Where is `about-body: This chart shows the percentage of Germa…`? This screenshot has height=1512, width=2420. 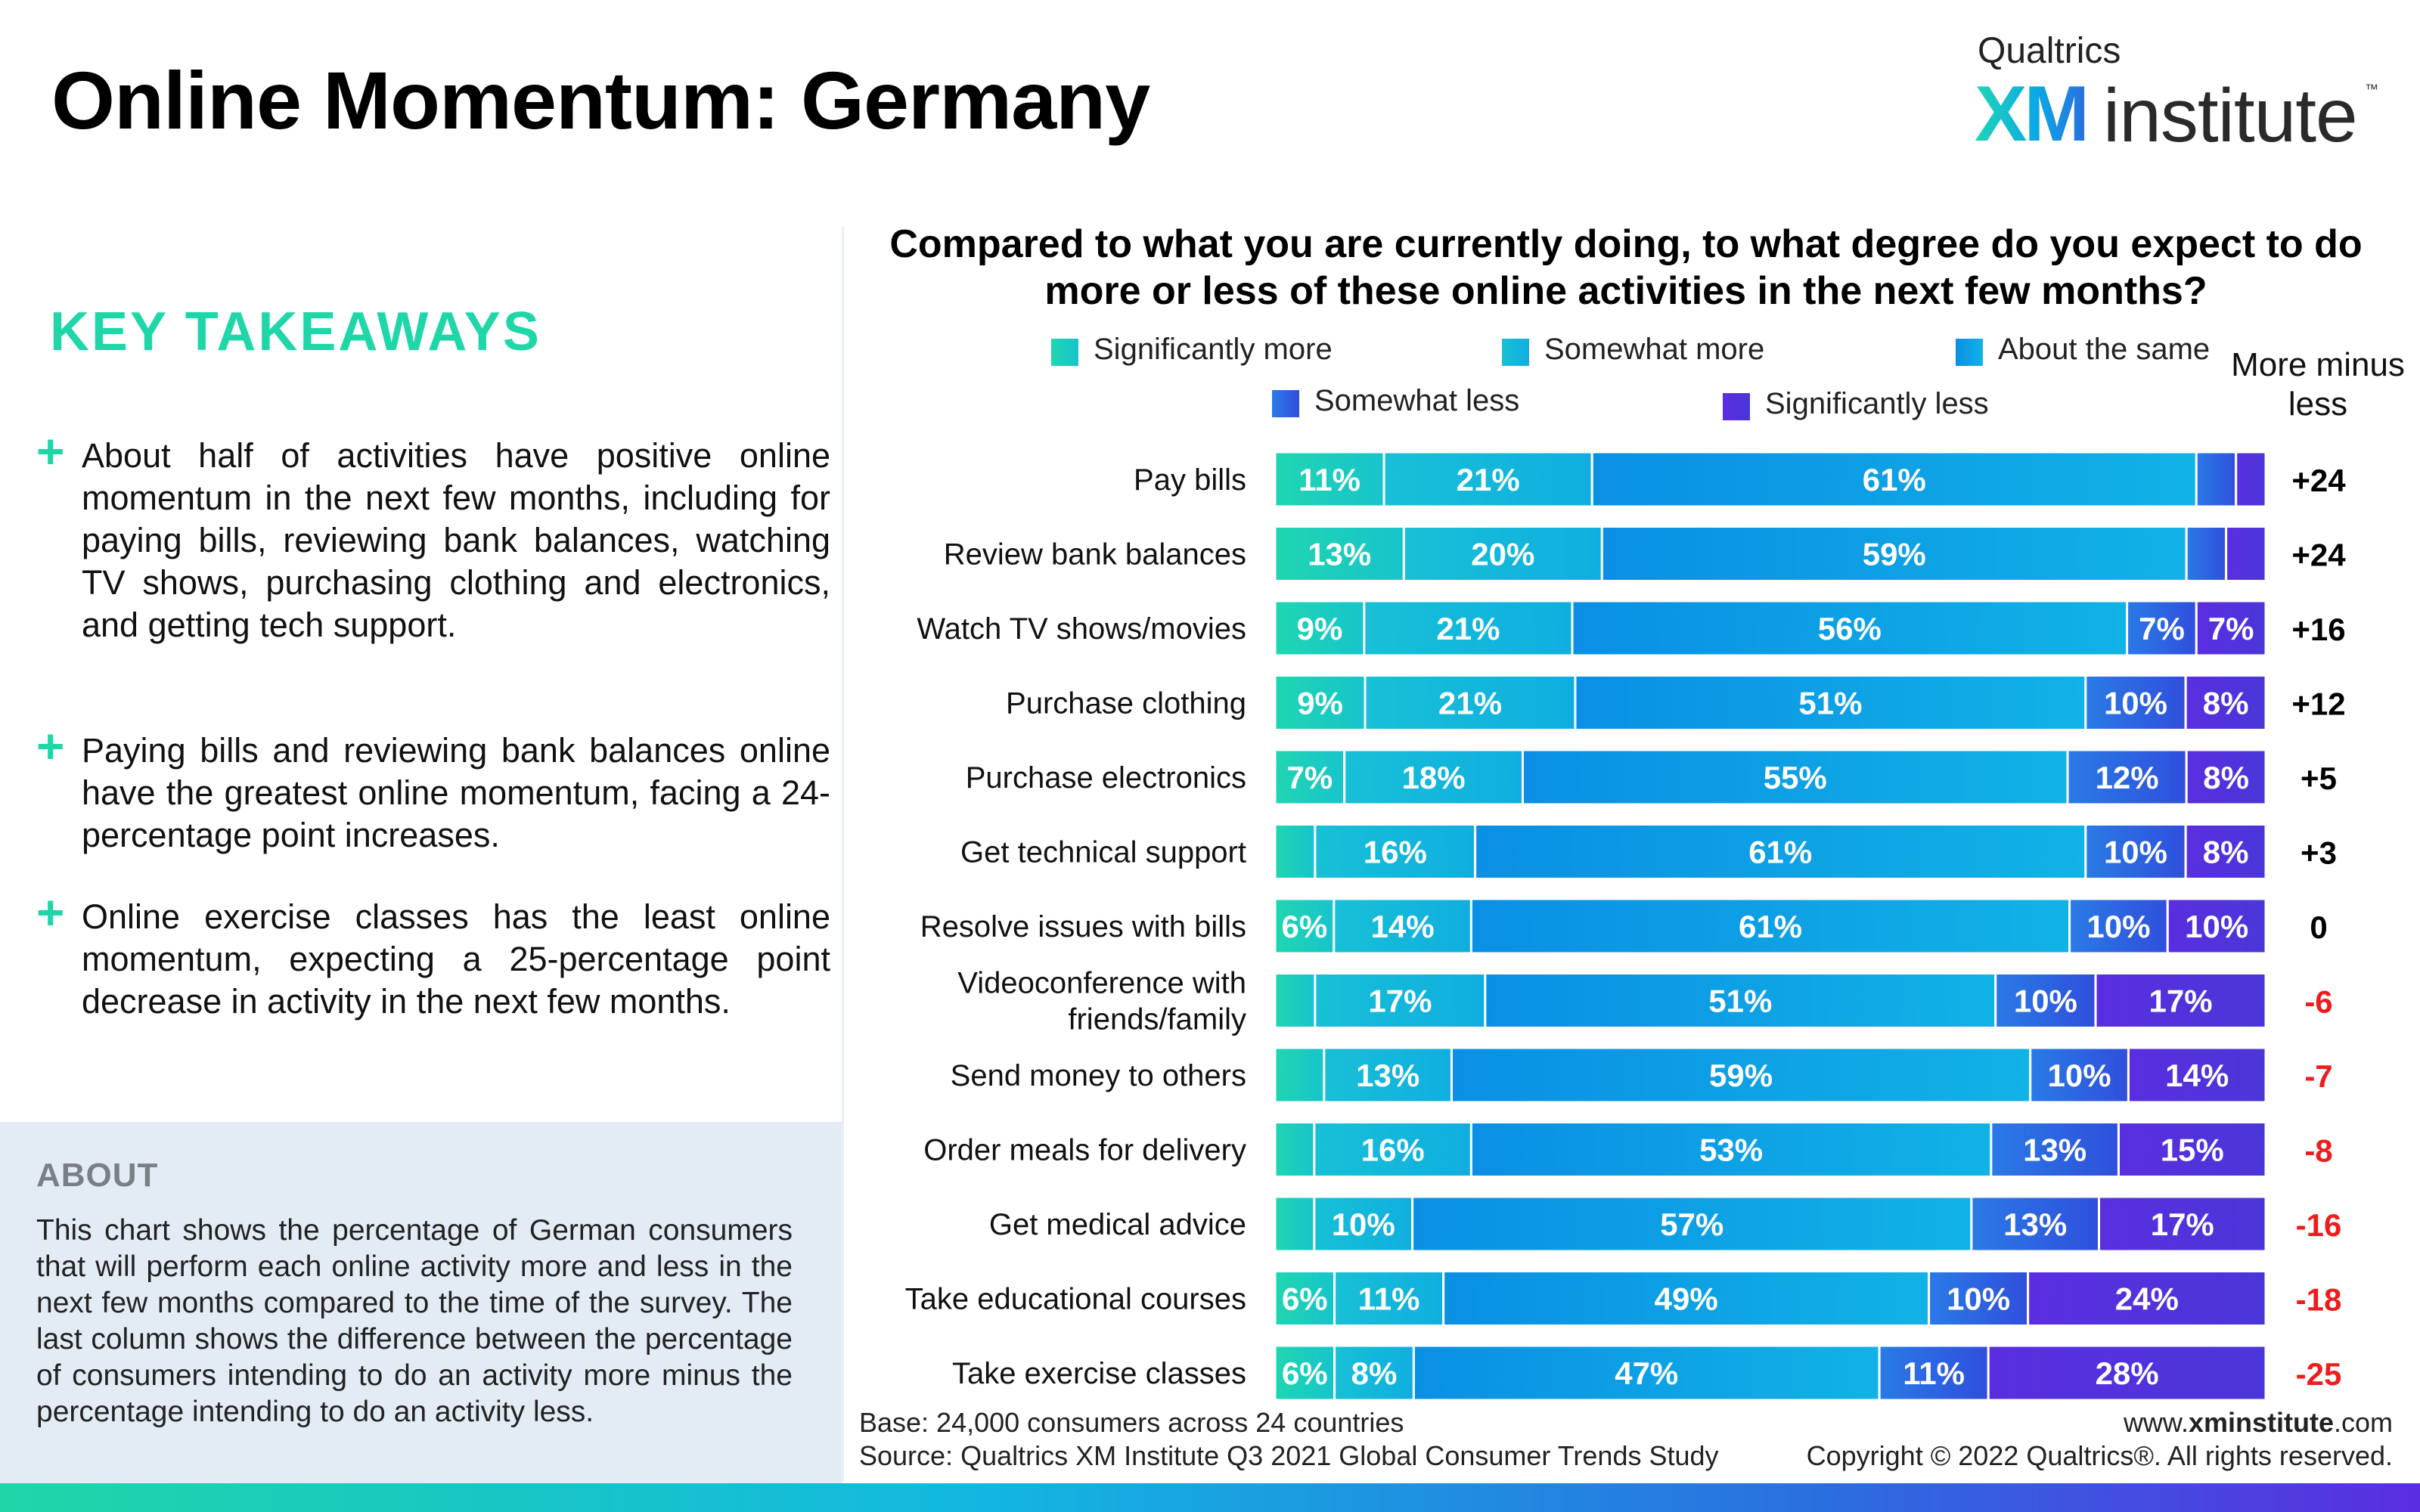 about-body: This chart shows the percentage of Germa… is located at coordinates (414, 1321).